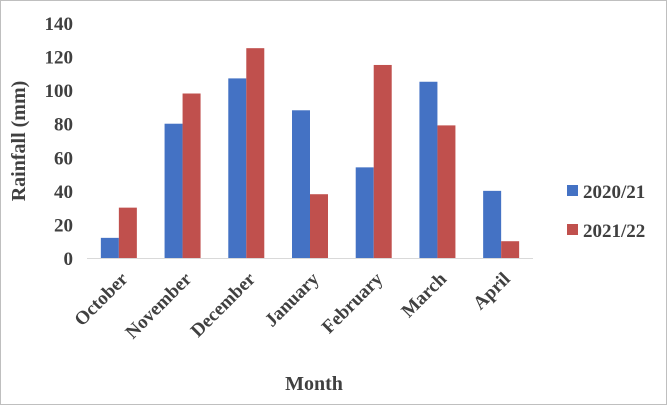 The height and width of the screenshot is (405, 667). What do you see at coordinates (63, 225) in the screenshot?
I see `y-tick-label: 20` at bounding box center [63, 225].